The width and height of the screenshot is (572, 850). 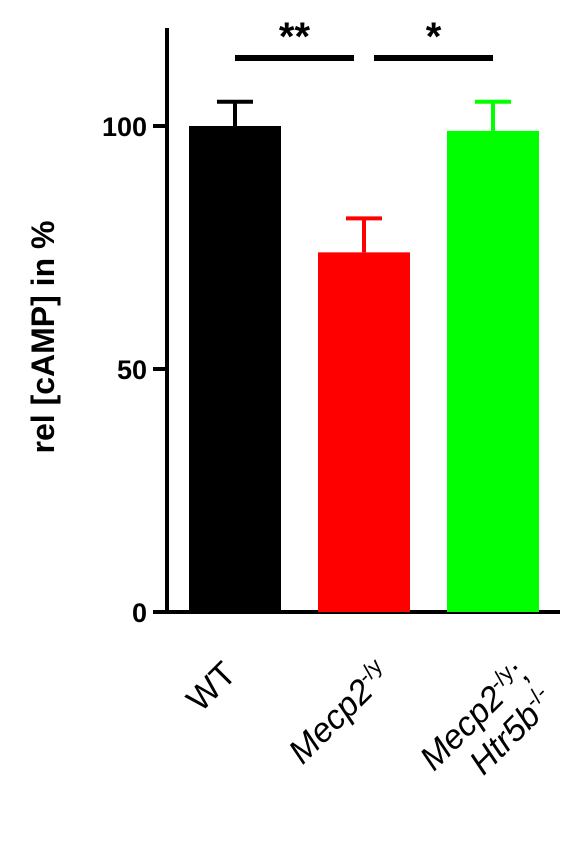 What do you see at coordinates (132, 370) in the screenshot?
I see `y-tick-label-50: 50` at bounding box center [132, 370].